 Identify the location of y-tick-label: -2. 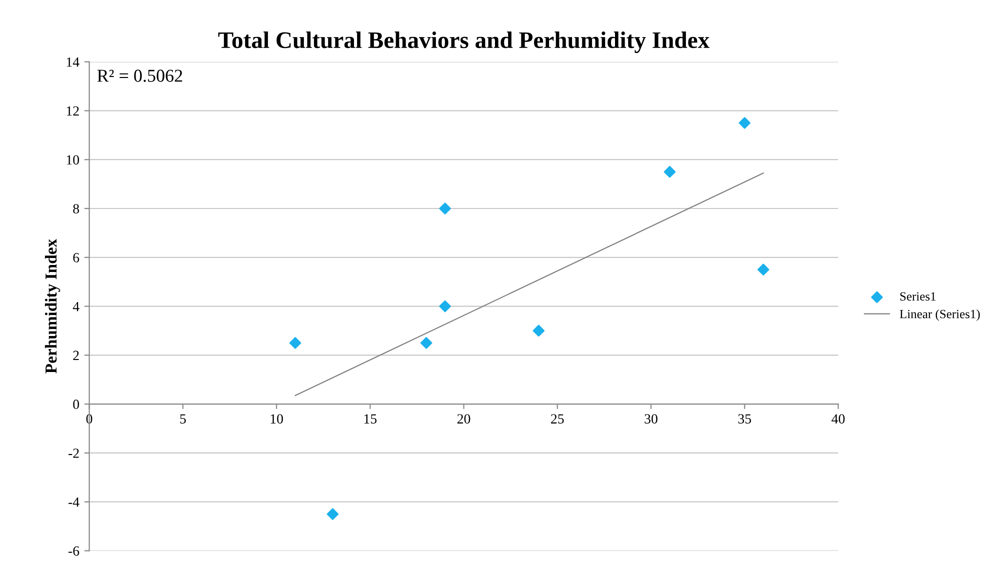
(73, 453).